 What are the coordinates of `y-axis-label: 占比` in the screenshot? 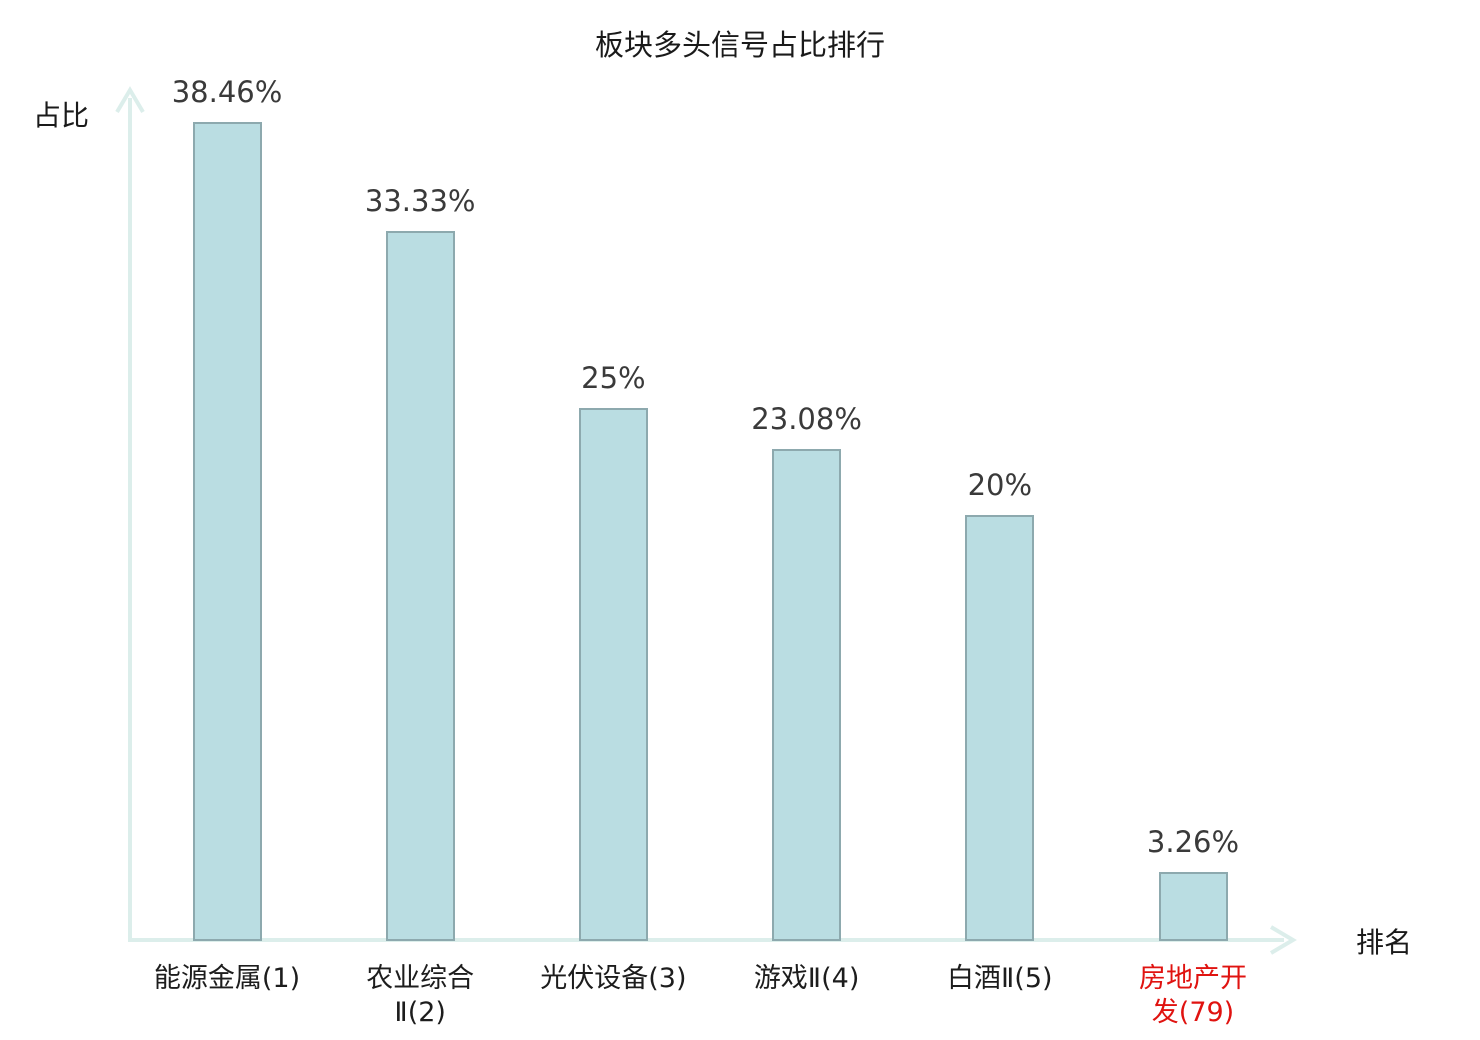 It's located at (61, 115).